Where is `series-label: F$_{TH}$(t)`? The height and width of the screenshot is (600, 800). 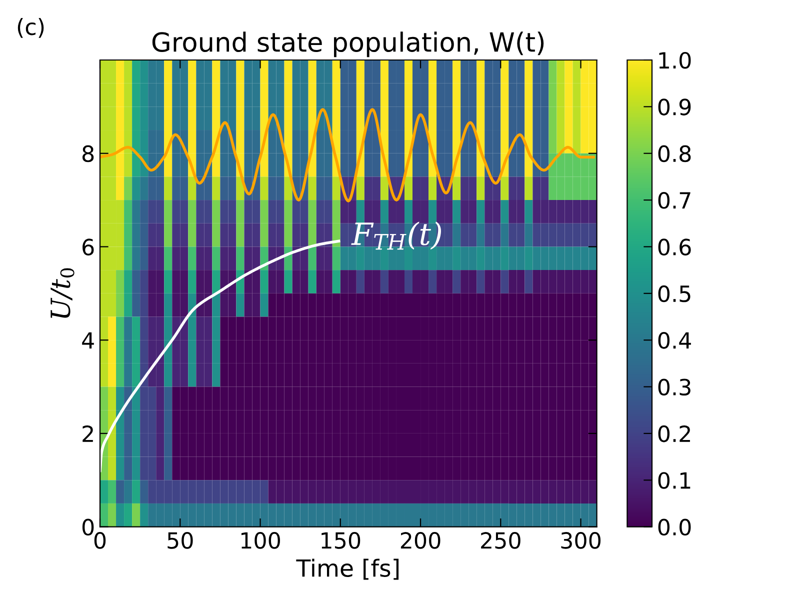 series-label: F$_{TH}$(t) is located at coordinates (396, 236).